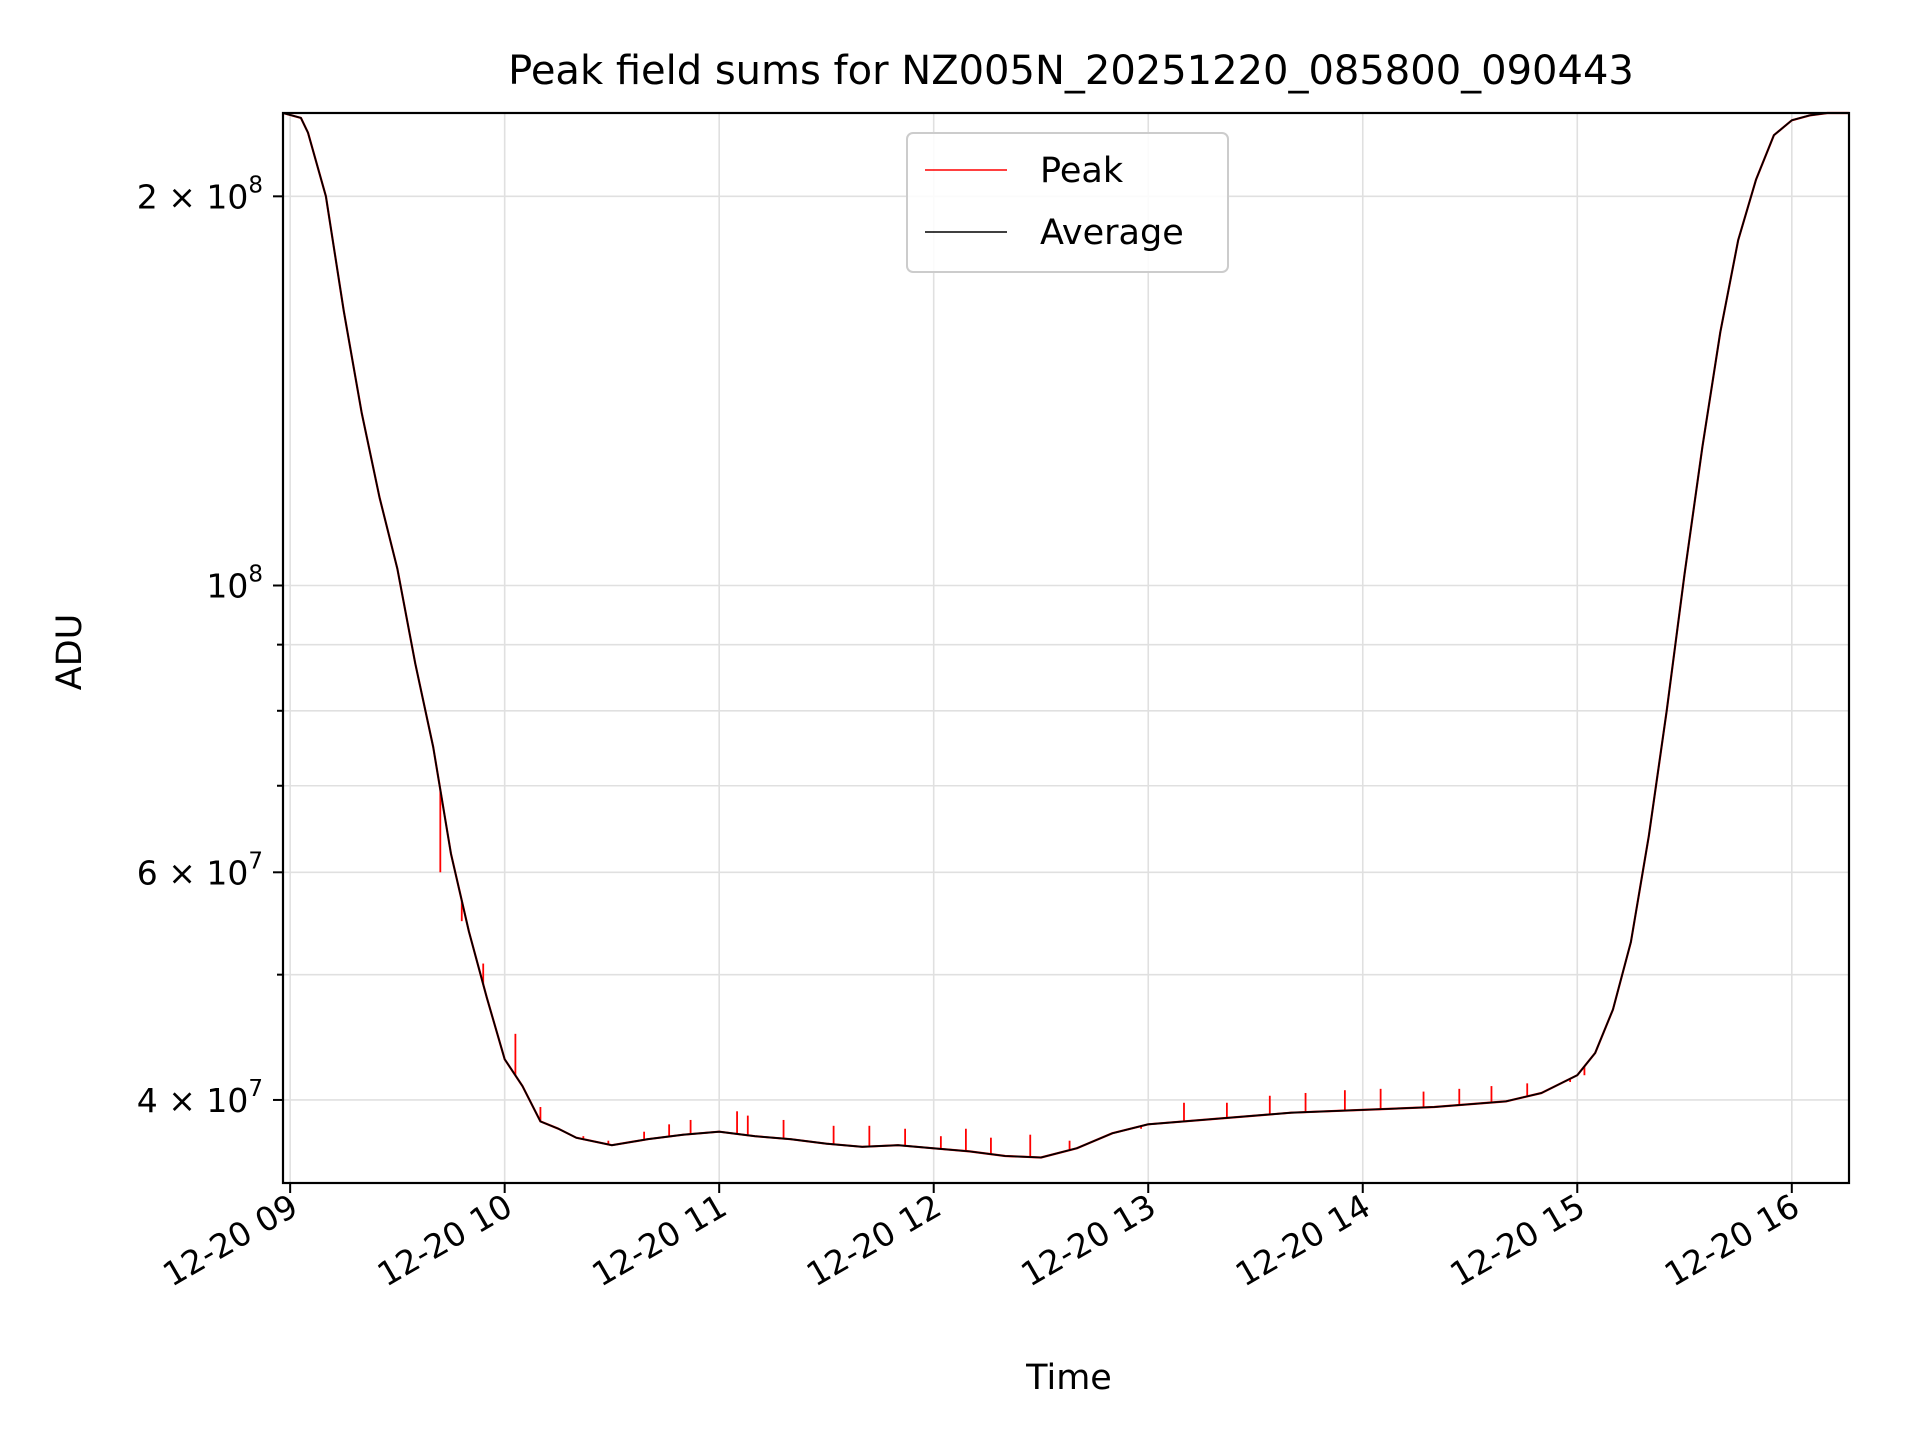  I want to click on y-axis-label: ADU, so click(70, 652).